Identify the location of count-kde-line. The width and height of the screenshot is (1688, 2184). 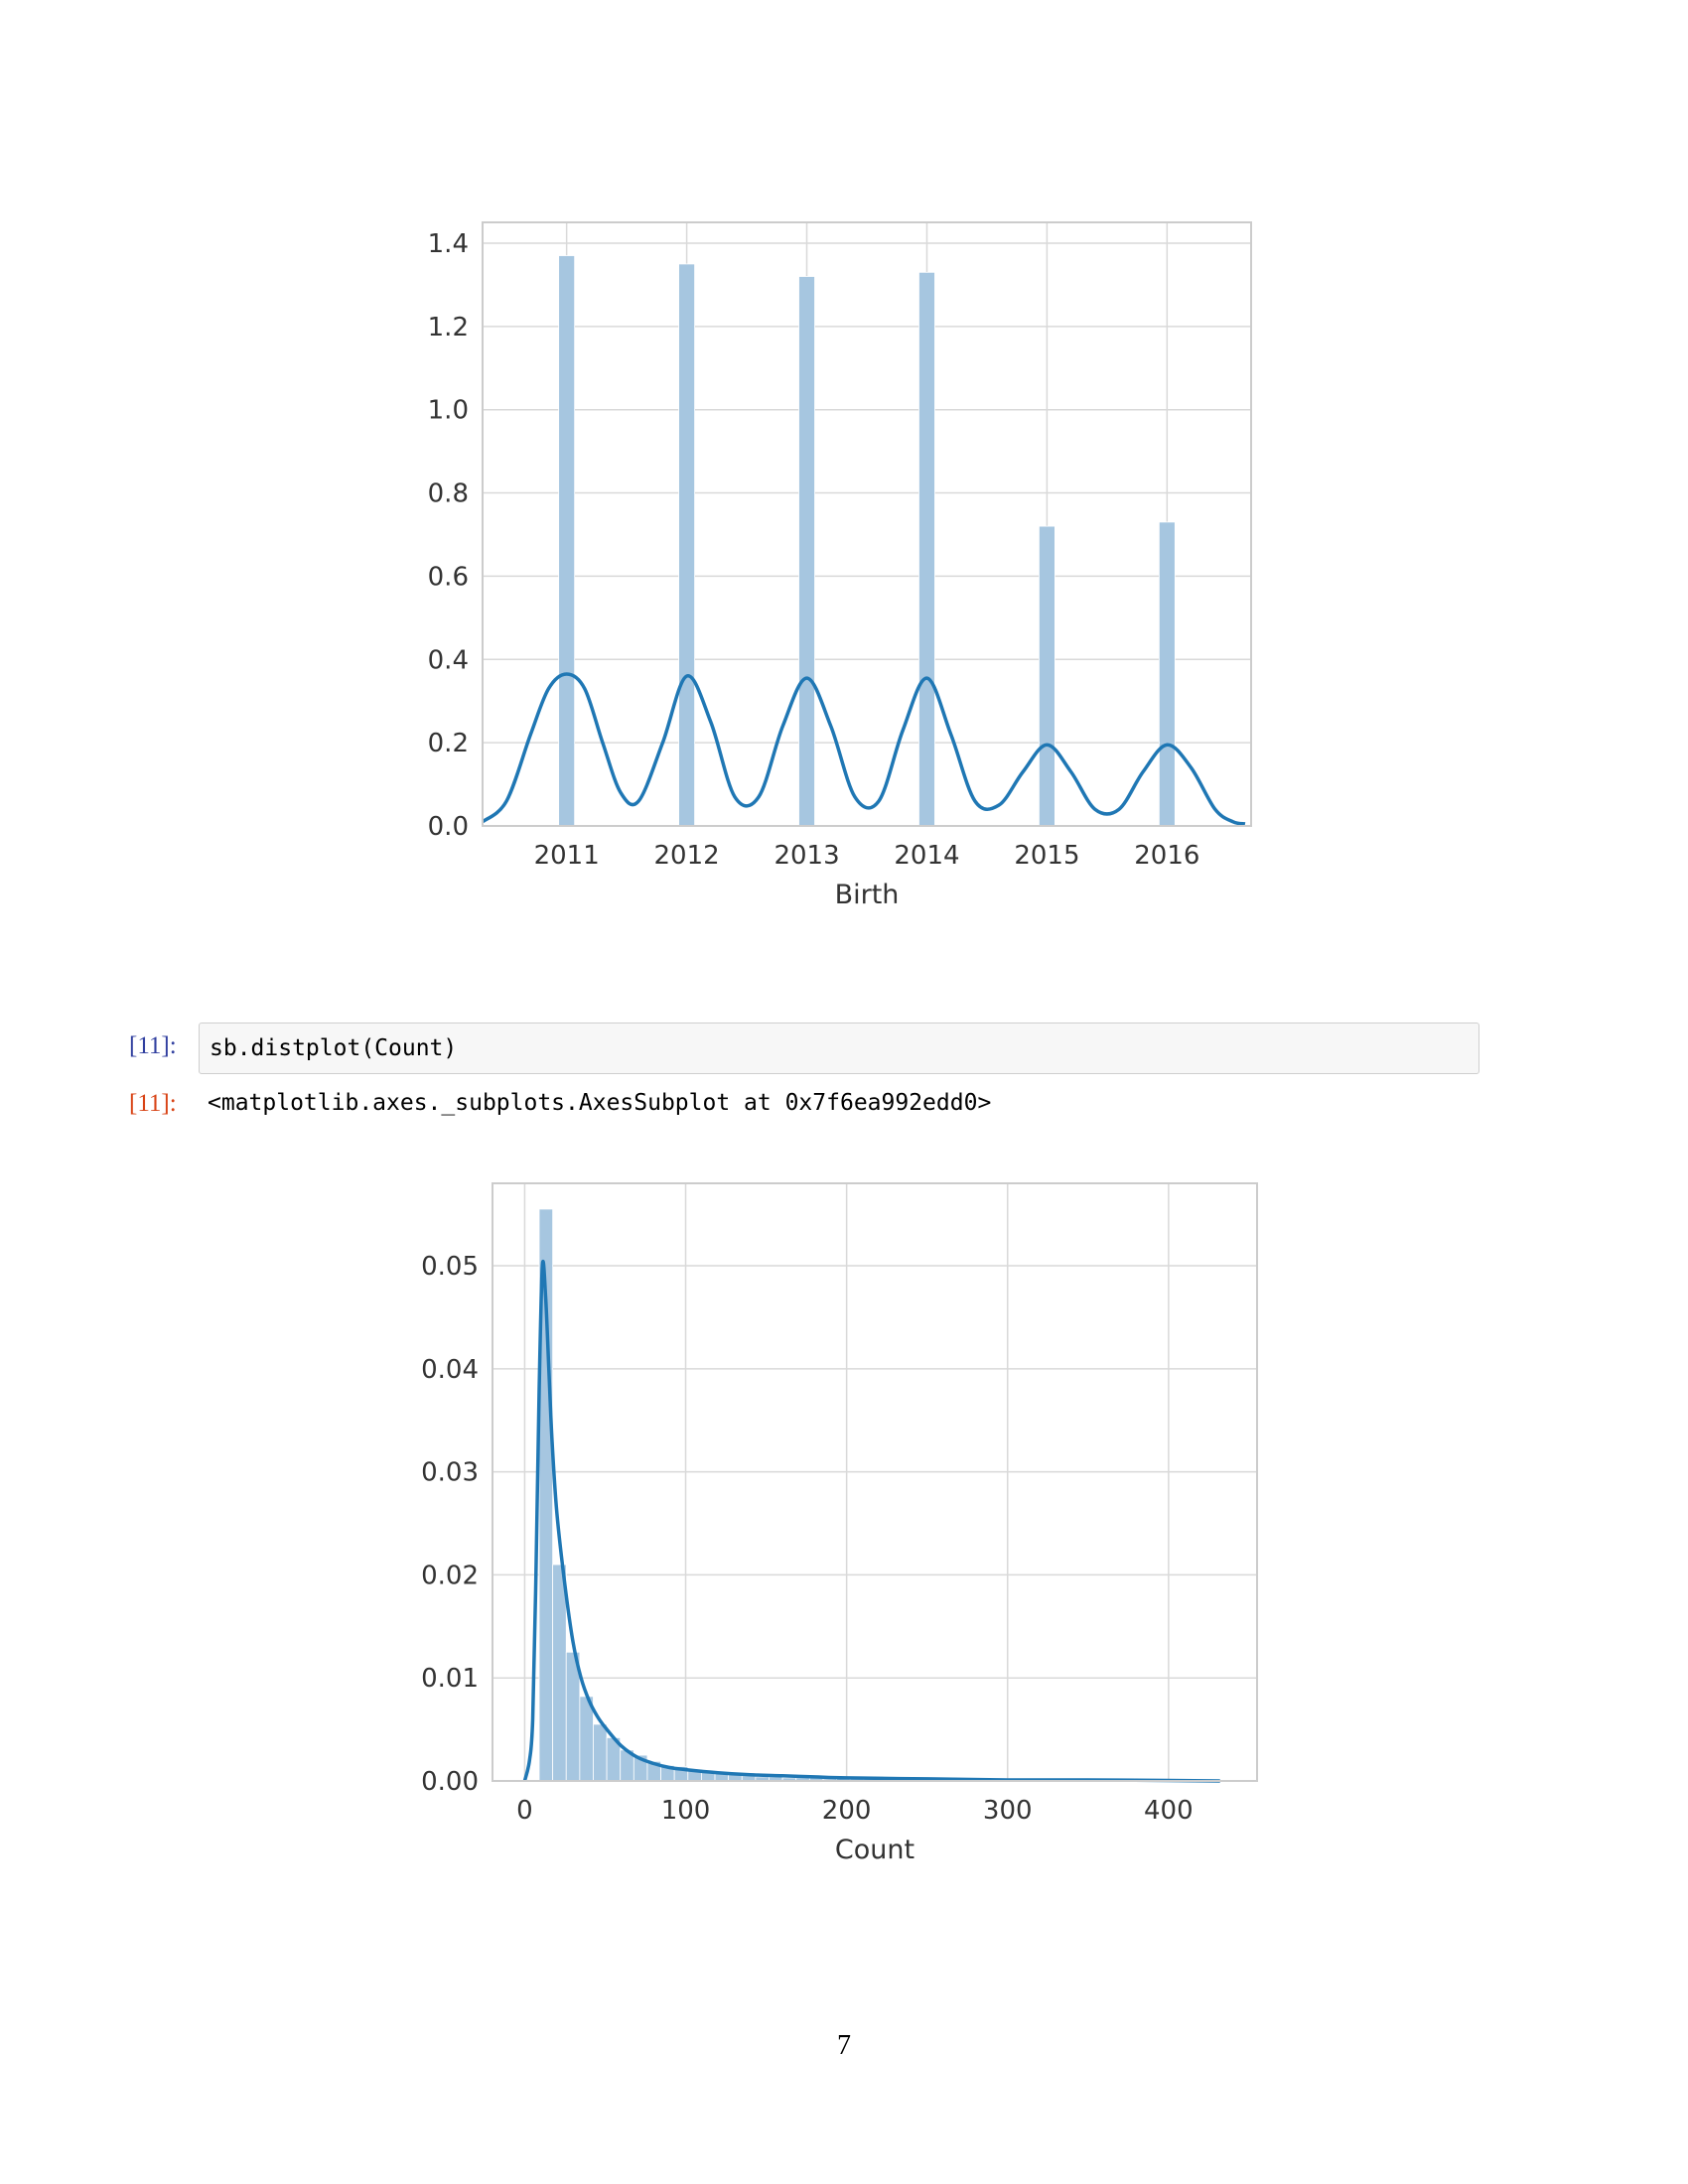
(871, 1521).